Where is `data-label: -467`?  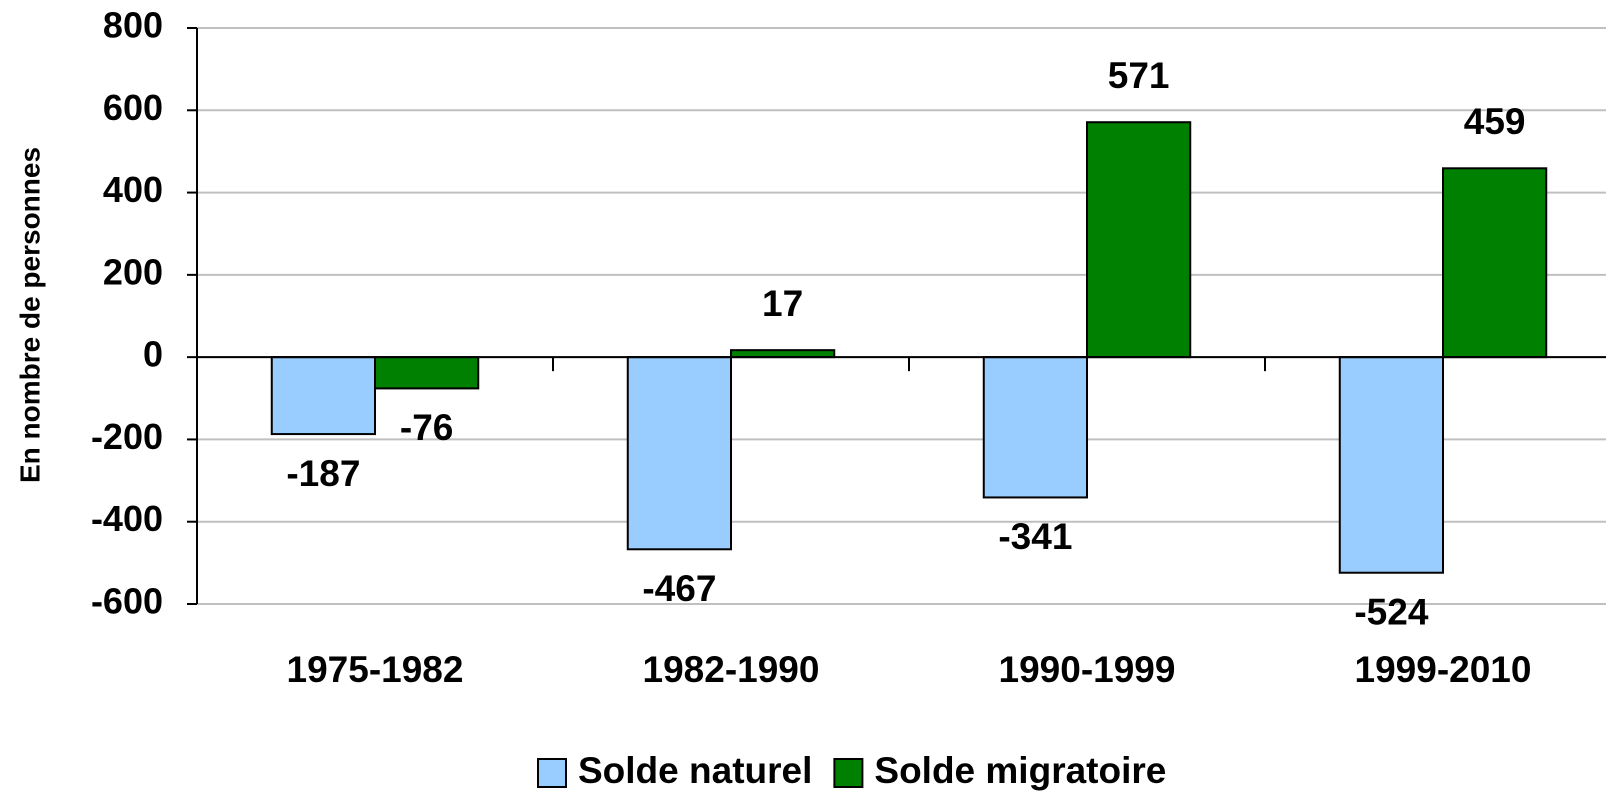 data-label: -467 is located at coordinates (679, 588).